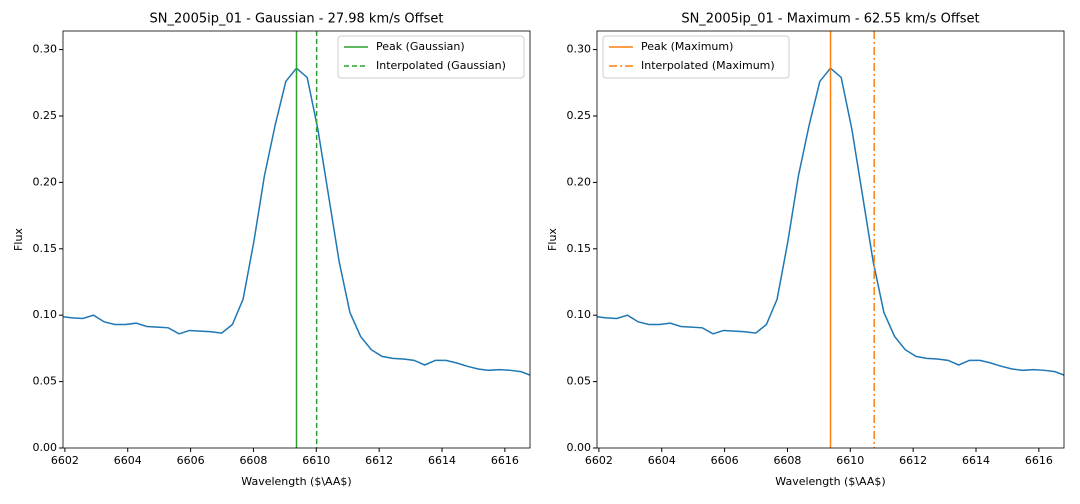 This screenshot has width=1080, height=504. What do you see at coordinates (441, 65) in the screenshot?
I see `legend-label: Interpolated (Gaussian)` at bounding box center [441, 65].